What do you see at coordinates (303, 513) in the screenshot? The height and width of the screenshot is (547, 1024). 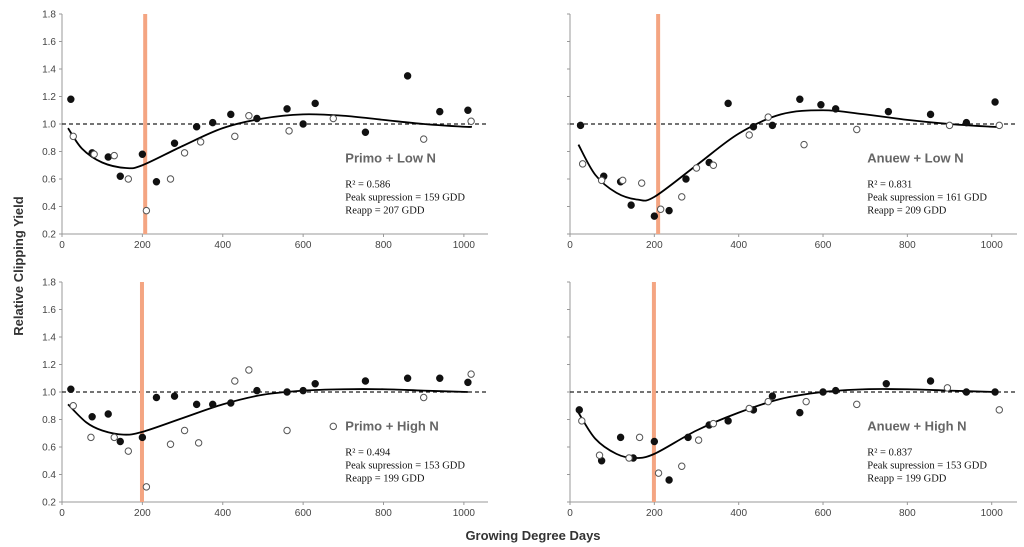 I see `x-tick-label: 600` at bounding box center [303, 513].